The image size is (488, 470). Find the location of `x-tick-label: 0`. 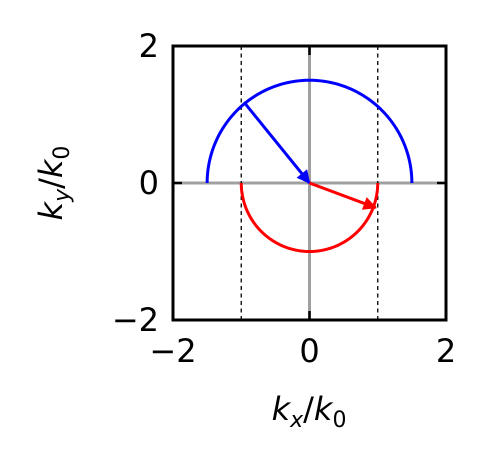

x-tick-label: 0 is located at coordinates (309, 351).